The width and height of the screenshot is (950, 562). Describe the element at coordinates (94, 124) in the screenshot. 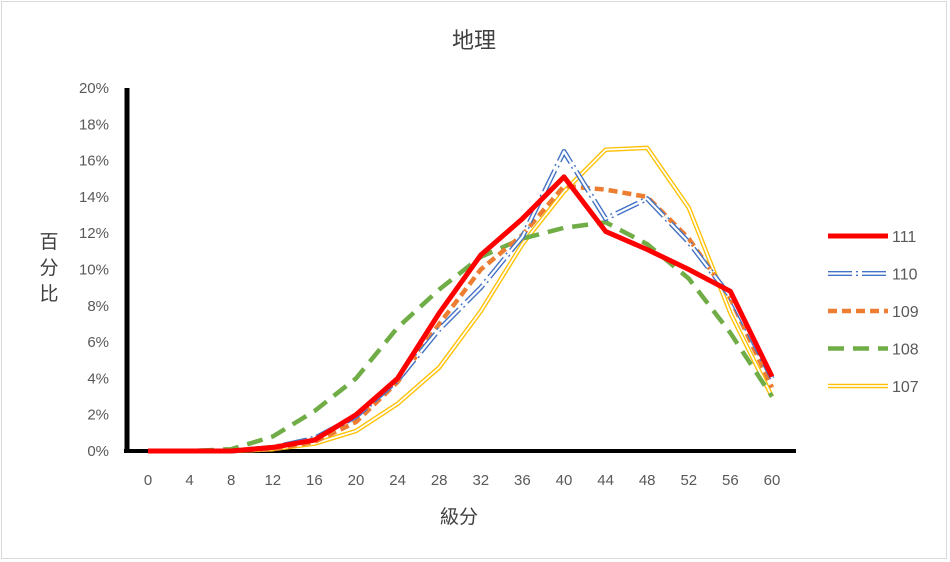

I see `y-tick-label: 18%` at that location.